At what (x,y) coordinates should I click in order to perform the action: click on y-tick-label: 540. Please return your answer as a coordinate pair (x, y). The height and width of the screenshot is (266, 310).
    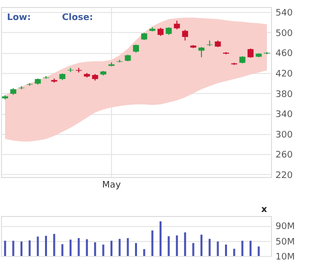
    Looking at the image, I should click on (284, 13).